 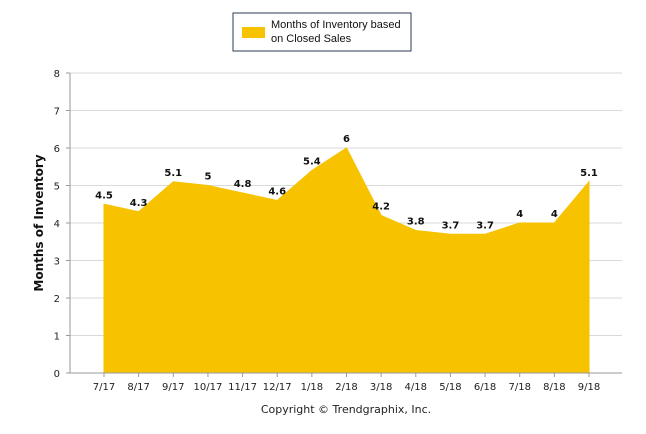 I want to click on data-label: 4.3, so click(x=139, y=203).